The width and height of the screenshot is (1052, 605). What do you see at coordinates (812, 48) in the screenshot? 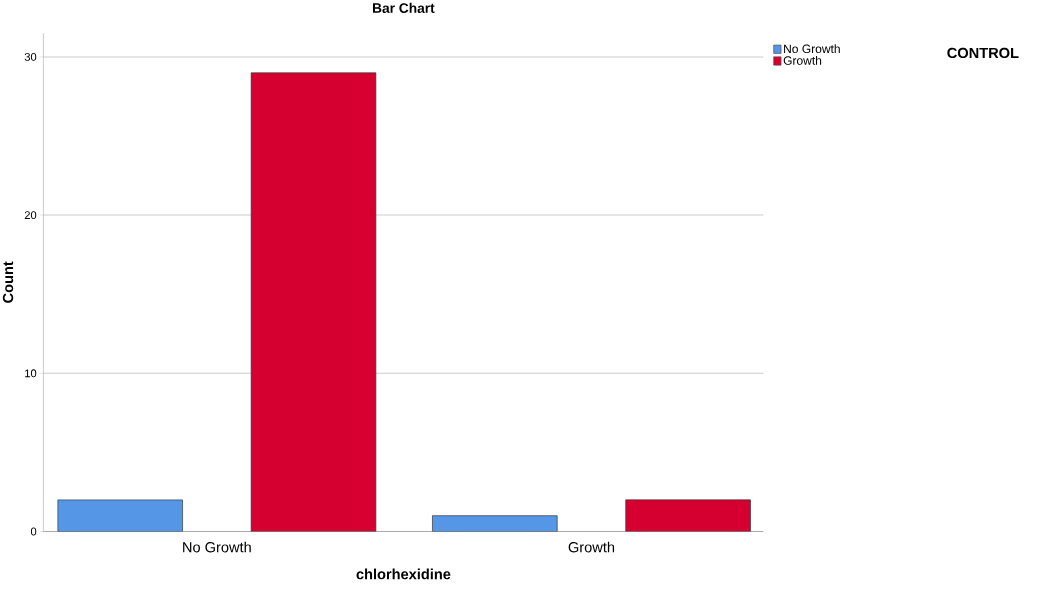
I see `legend-label: No Growth` at bounding box center [812, 48].